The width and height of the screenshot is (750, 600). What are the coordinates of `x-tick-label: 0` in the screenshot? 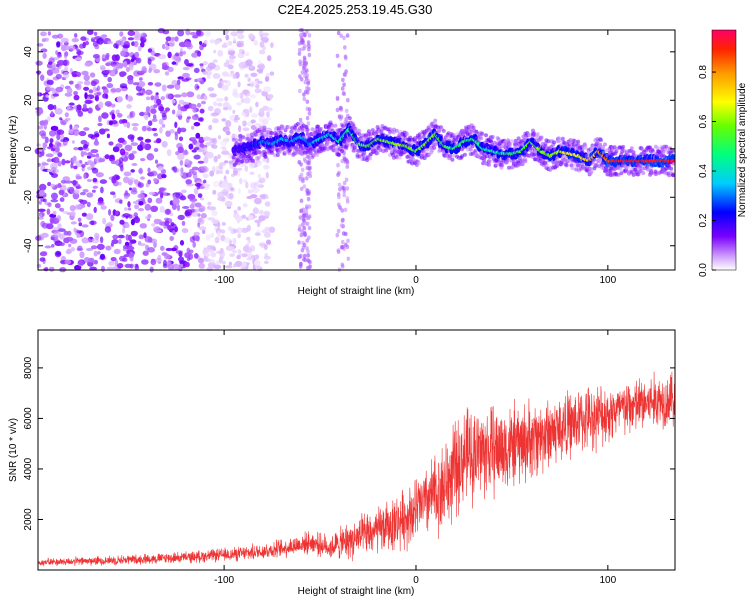 It's located at (416, 280).